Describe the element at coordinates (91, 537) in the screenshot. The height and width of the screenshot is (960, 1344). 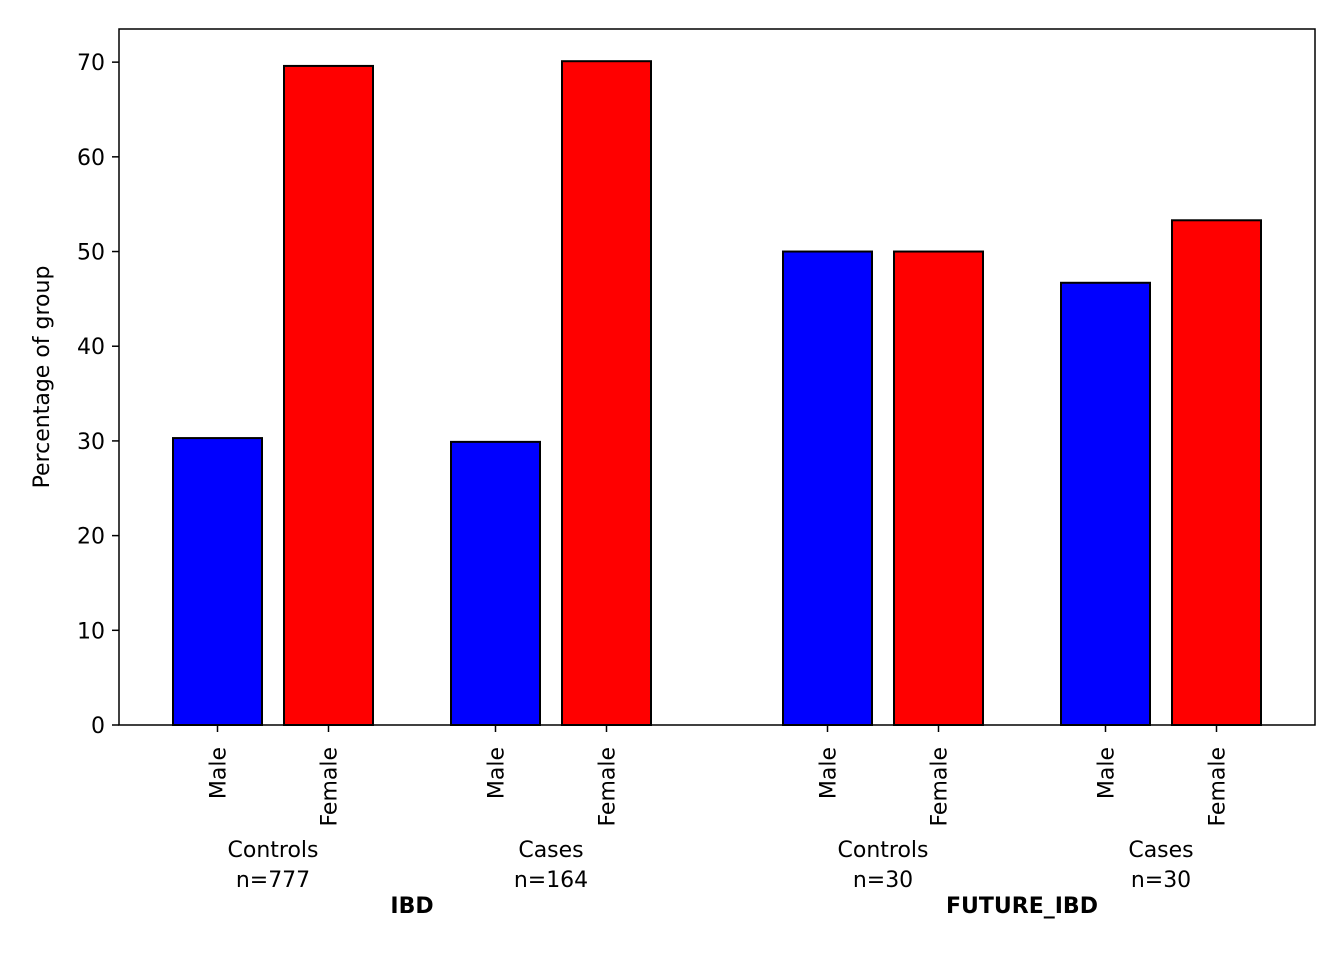
I see `y-tick-label: 20` at that location.